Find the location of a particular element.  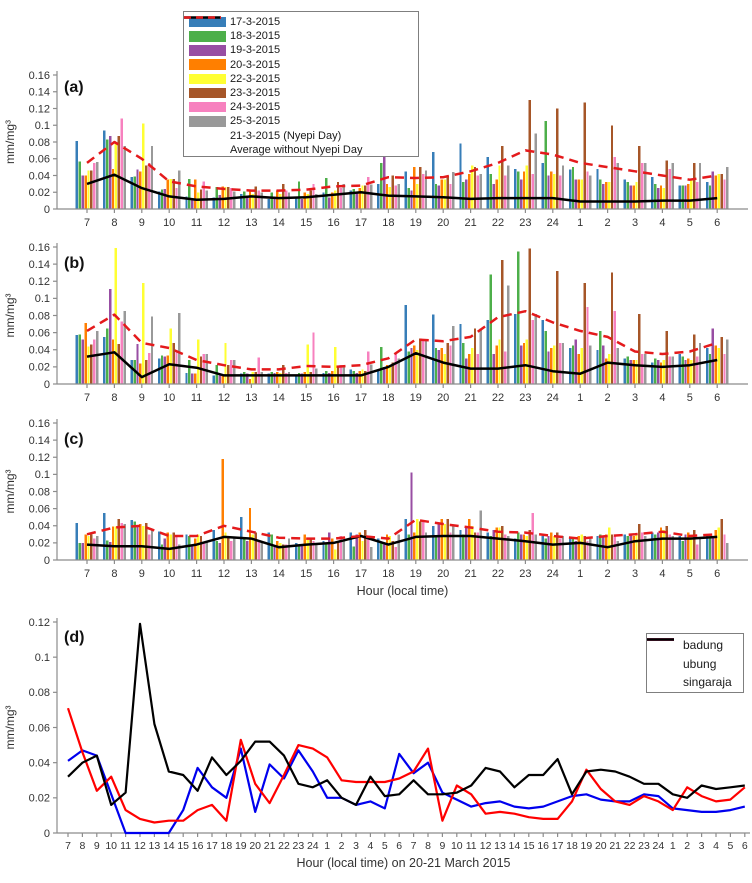

panel-label-b: (b) is located at coordinates (74, 263).